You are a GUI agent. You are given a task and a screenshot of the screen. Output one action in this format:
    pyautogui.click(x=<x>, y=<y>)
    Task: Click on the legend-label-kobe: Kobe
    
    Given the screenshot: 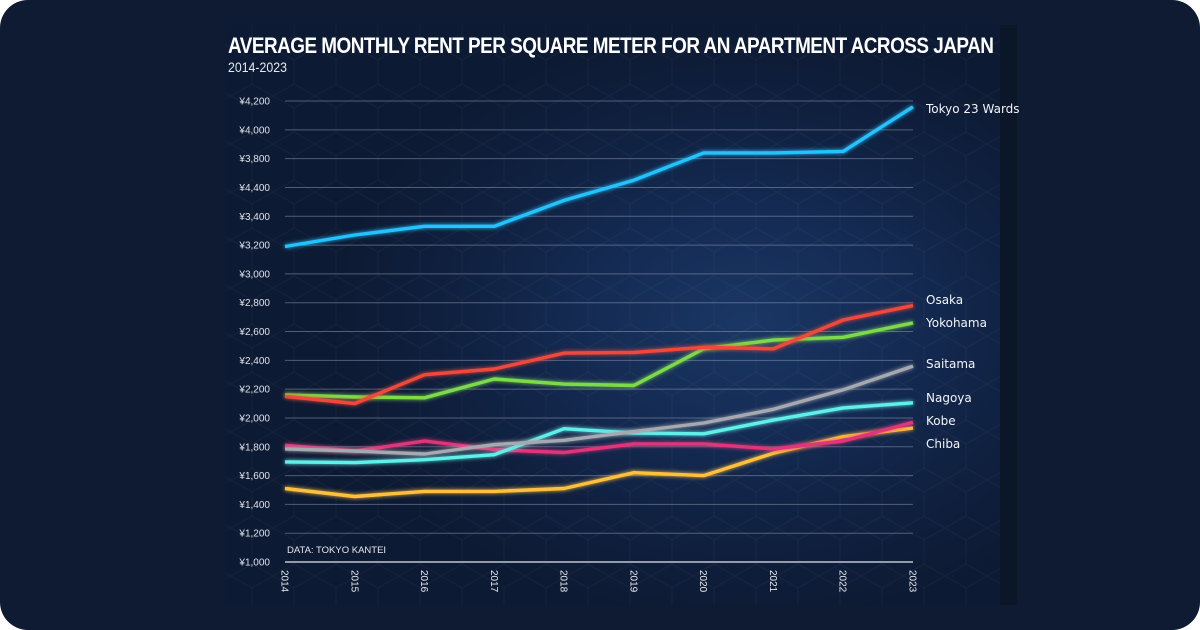 What is the action you would take?
    pyautogui.click(x=941, y=421)
    